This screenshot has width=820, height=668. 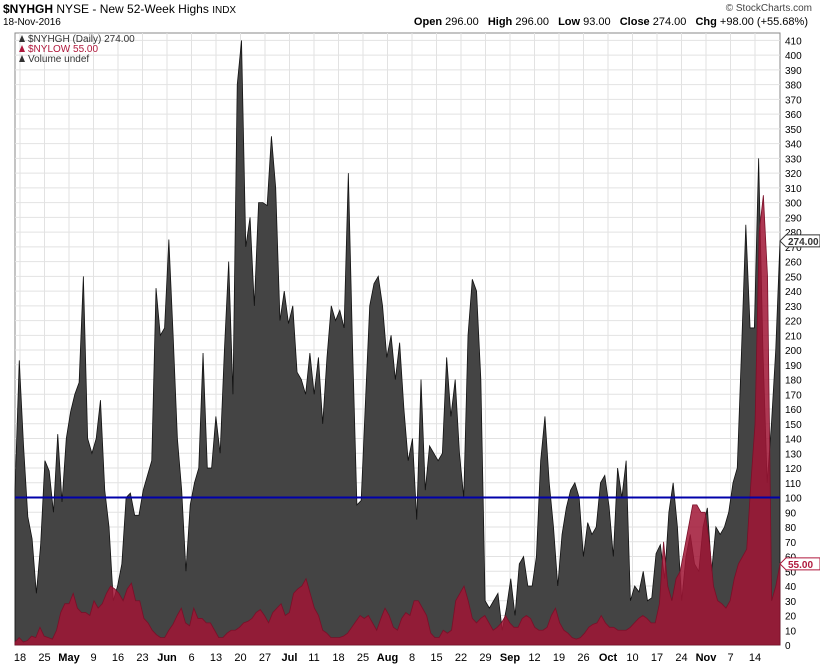 I want to click on open-label: Open, so click(x=428, y=22).